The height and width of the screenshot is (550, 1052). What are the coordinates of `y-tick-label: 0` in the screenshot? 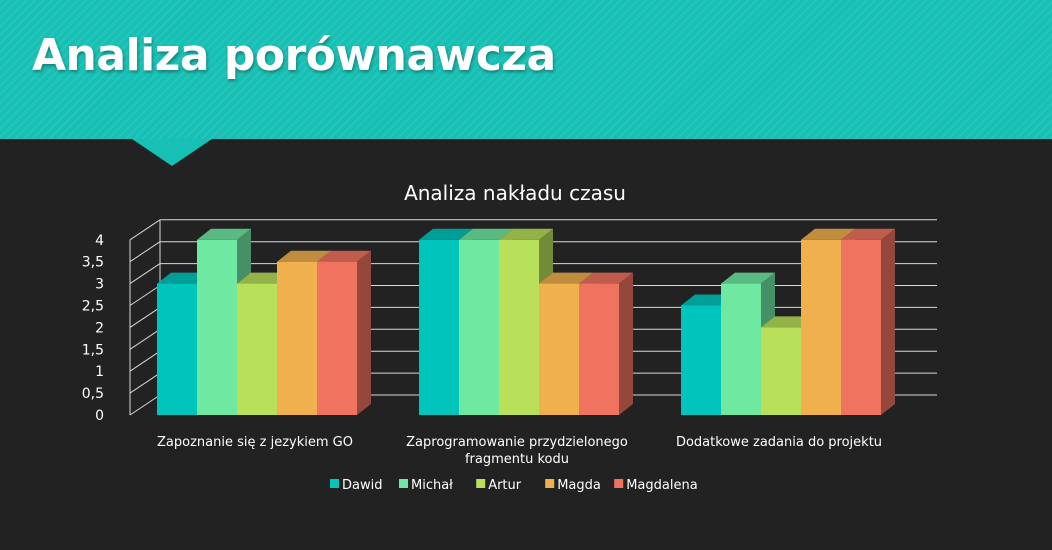 It's located at (99, 416).